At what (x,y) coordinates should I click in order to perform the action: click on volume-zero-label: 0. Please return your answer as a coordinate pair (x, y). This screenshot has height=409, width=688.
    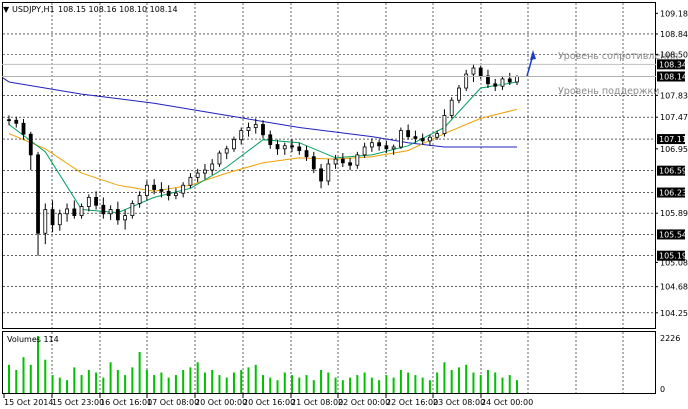
    Looking at the image, I should click on (662, 389).